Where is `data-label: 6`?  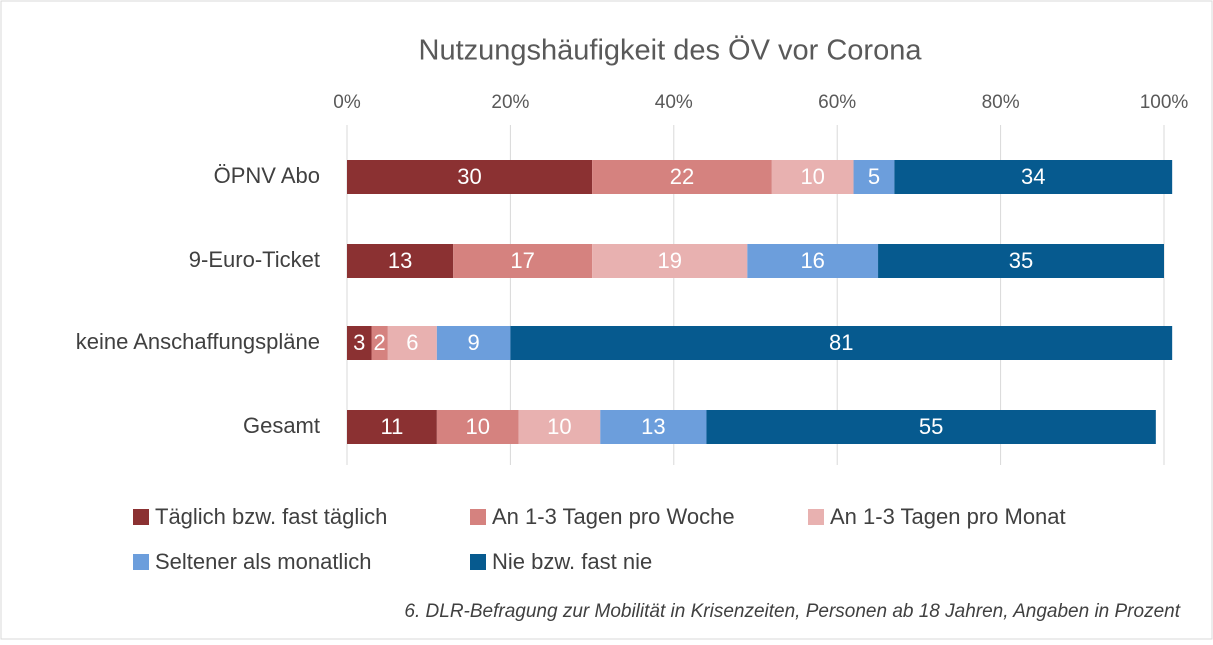
data-label: 6 is located at coordinates (412, 342).